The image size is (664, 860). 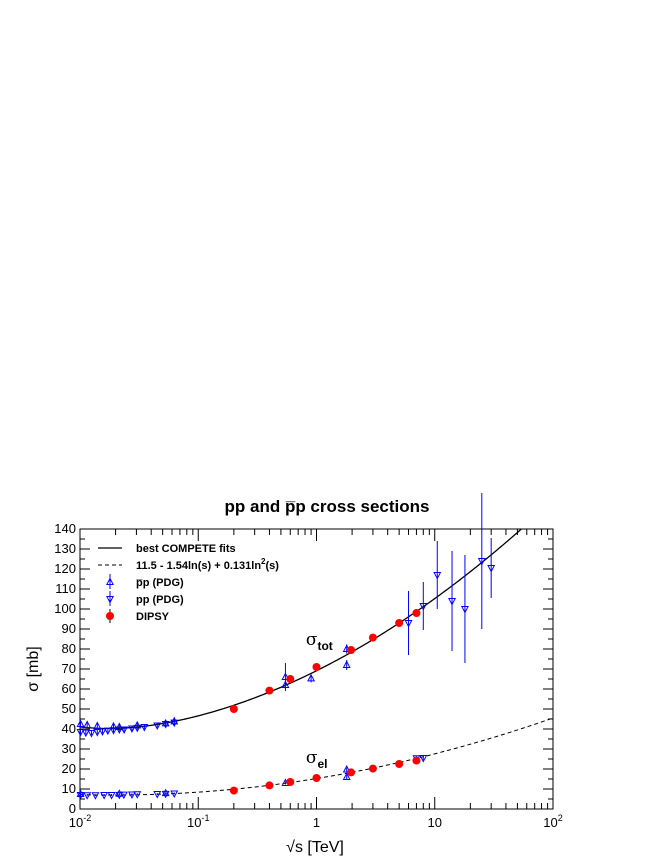 What do you see at coordinates (69, 688) in the screenshot?
I see `y-tick-label: 60` at bounding box center [69, 688].